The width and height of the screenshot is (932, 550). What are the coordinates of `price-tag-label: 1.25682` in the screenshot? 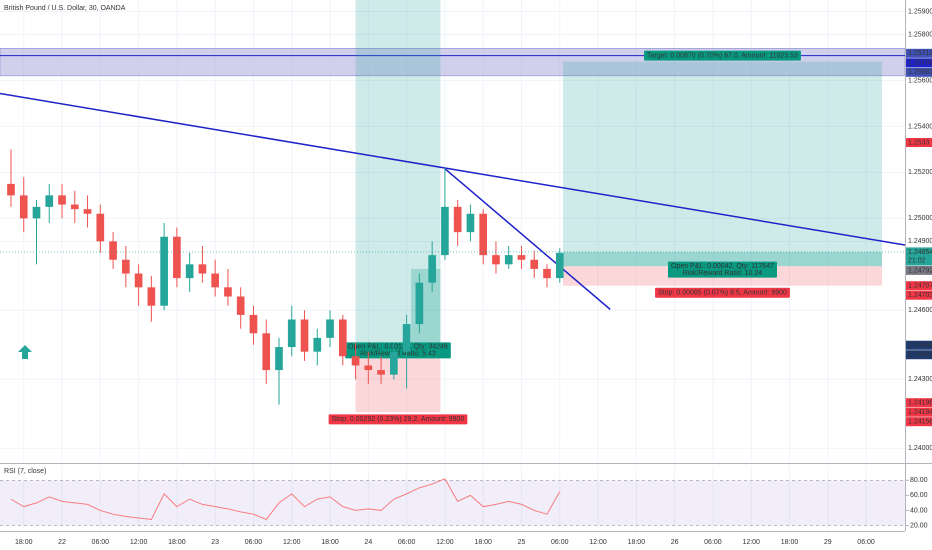 It's located at (920, 72).